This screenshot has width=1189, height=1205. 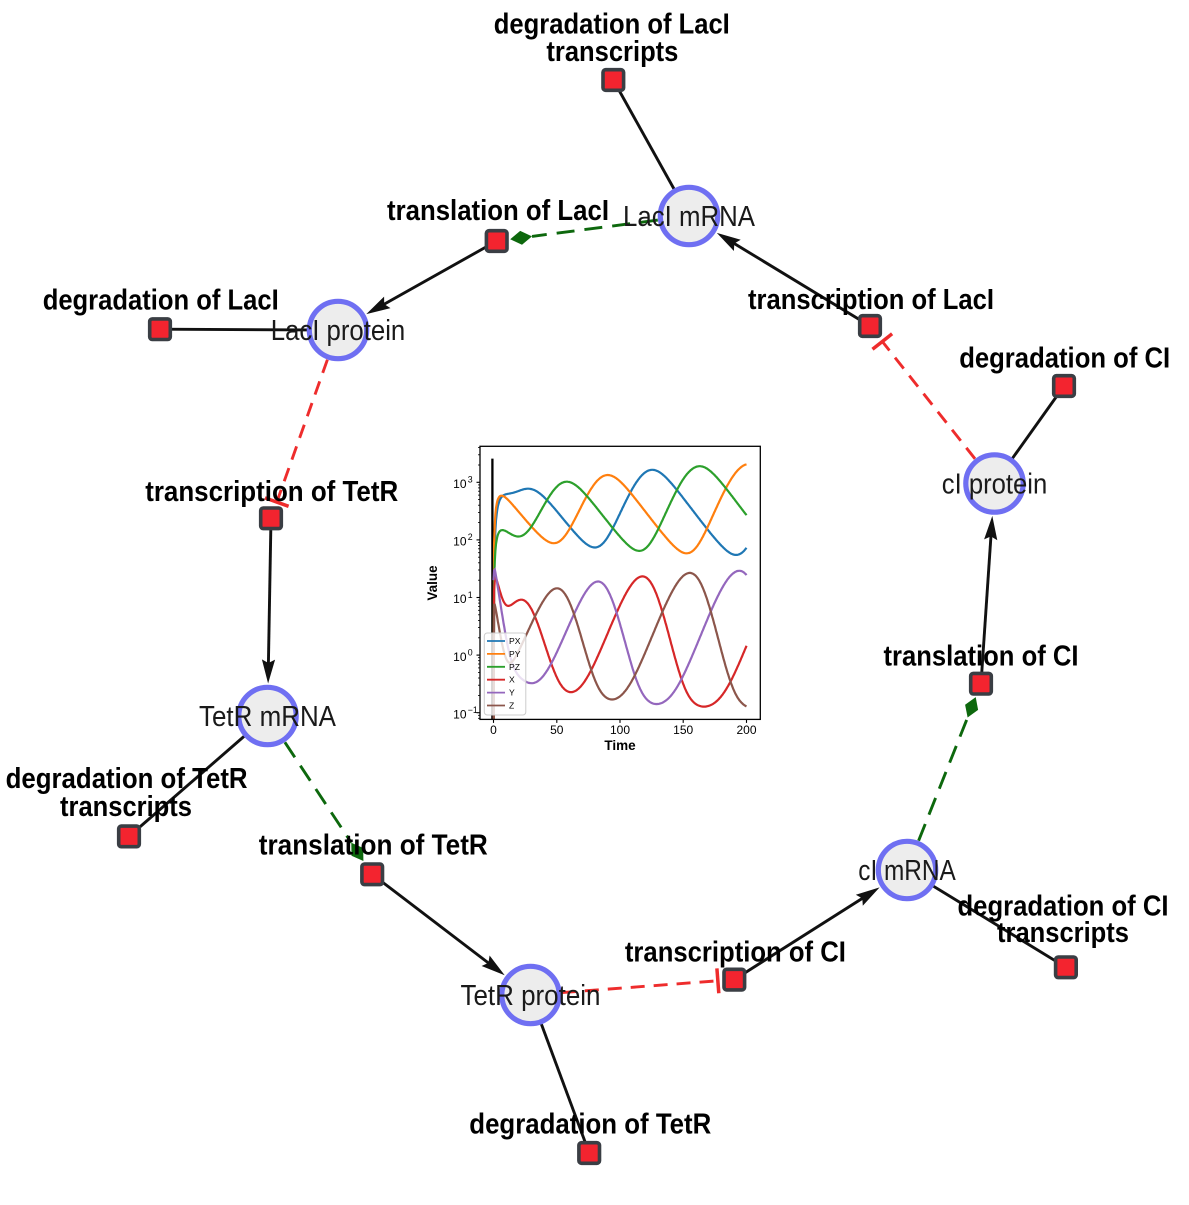 I want to click on svg-text: cI protein, so click(x=995, y=485).